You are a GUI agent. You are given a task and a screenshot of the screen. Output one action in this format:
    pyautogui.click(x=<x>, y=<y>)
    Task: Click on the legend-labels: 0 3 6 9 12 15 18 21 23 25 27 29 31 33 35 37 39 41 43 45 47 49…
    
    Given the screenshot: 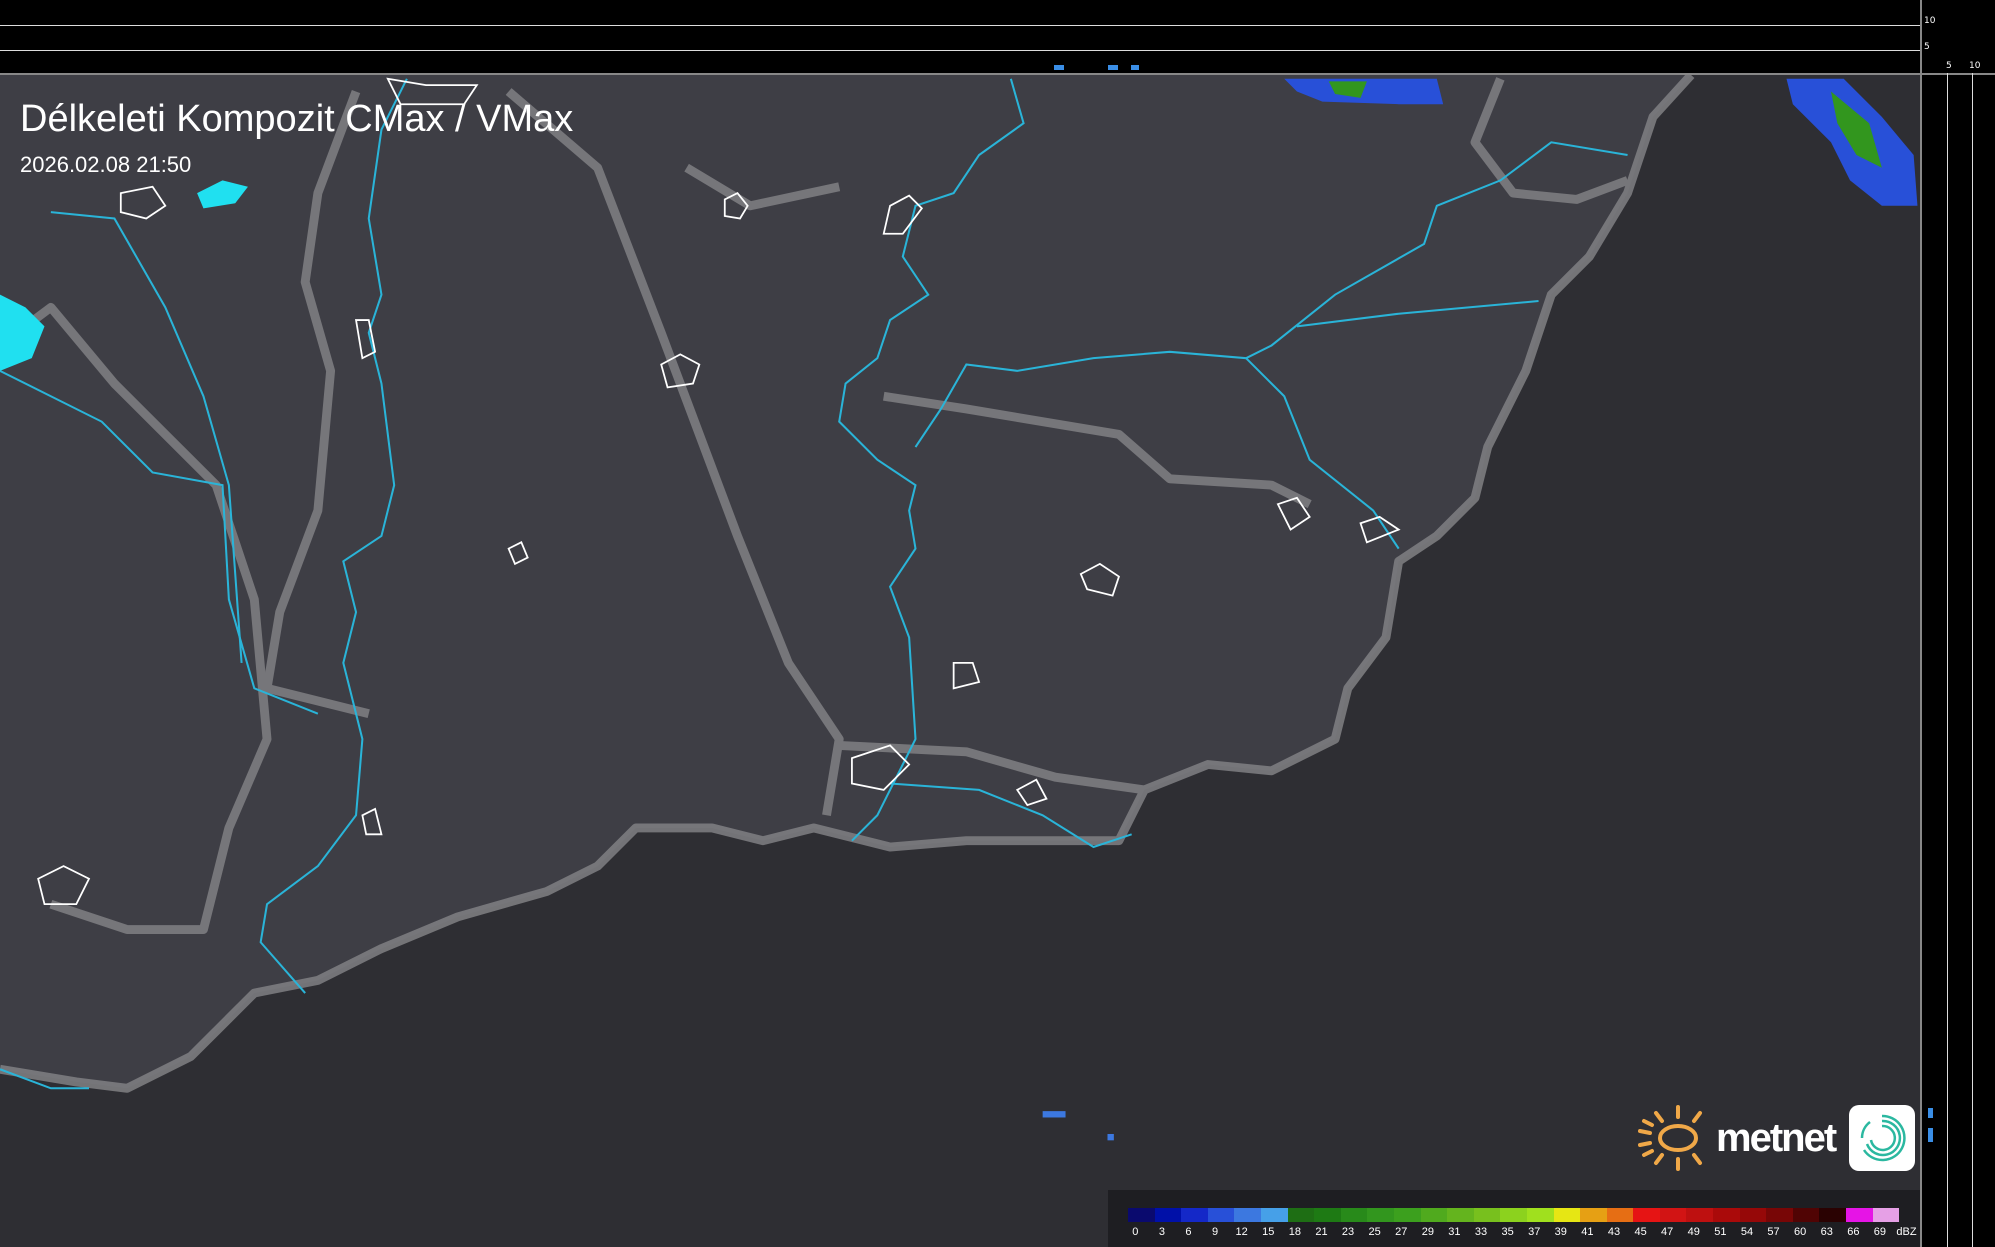 What is the action you would take?
    pyautogui.click(x=1521, y=1232)
    